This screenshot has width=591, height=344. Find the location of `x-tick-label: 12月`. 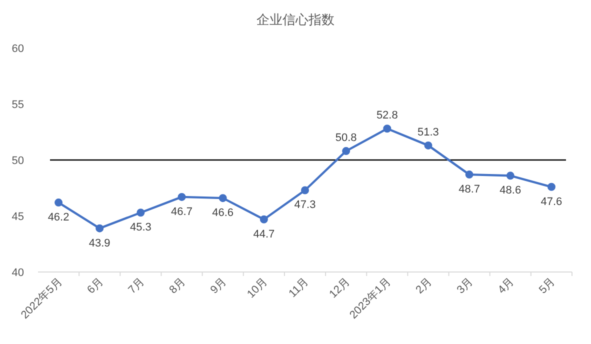

x-tick-label: 12月 is located at coordinates (339, 288).